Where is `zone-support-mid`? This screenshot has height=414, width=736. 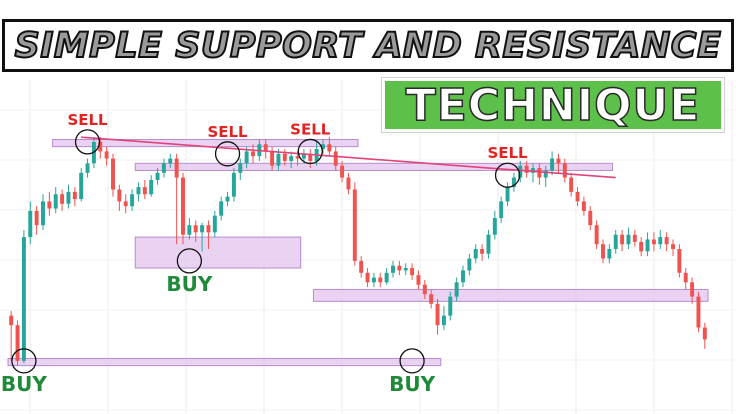 zone-support-mid is located at coordinates (218, 252).